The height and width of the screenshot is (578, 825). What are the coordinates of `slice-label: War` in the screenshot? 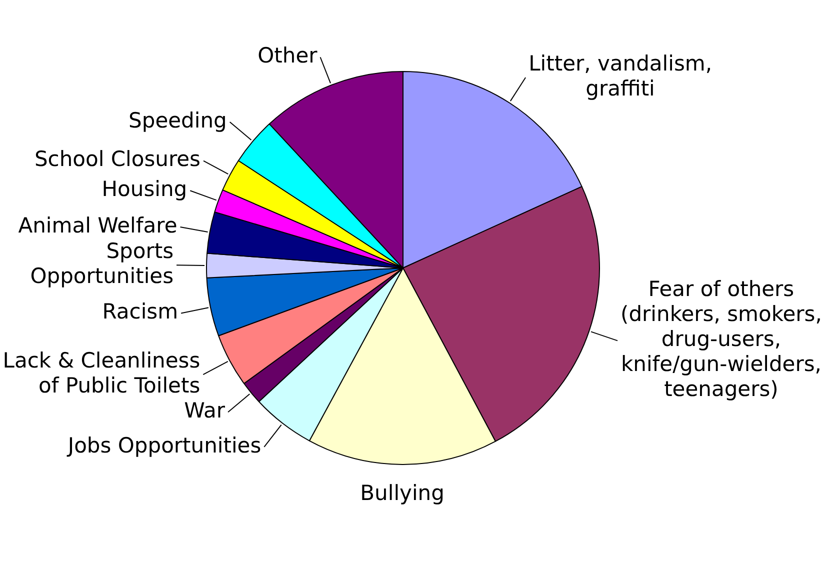 It's located at (205, 410).